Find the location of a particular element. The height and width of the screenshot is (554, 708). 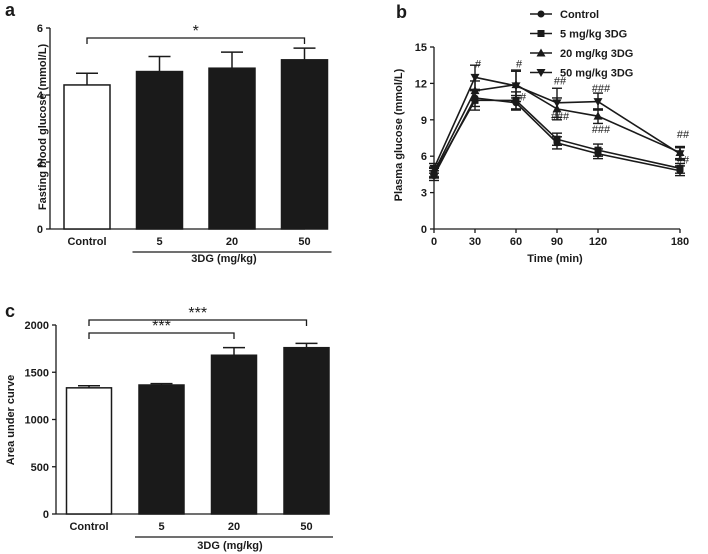

panel-b-letter: b is located at coordinates (401, 12).